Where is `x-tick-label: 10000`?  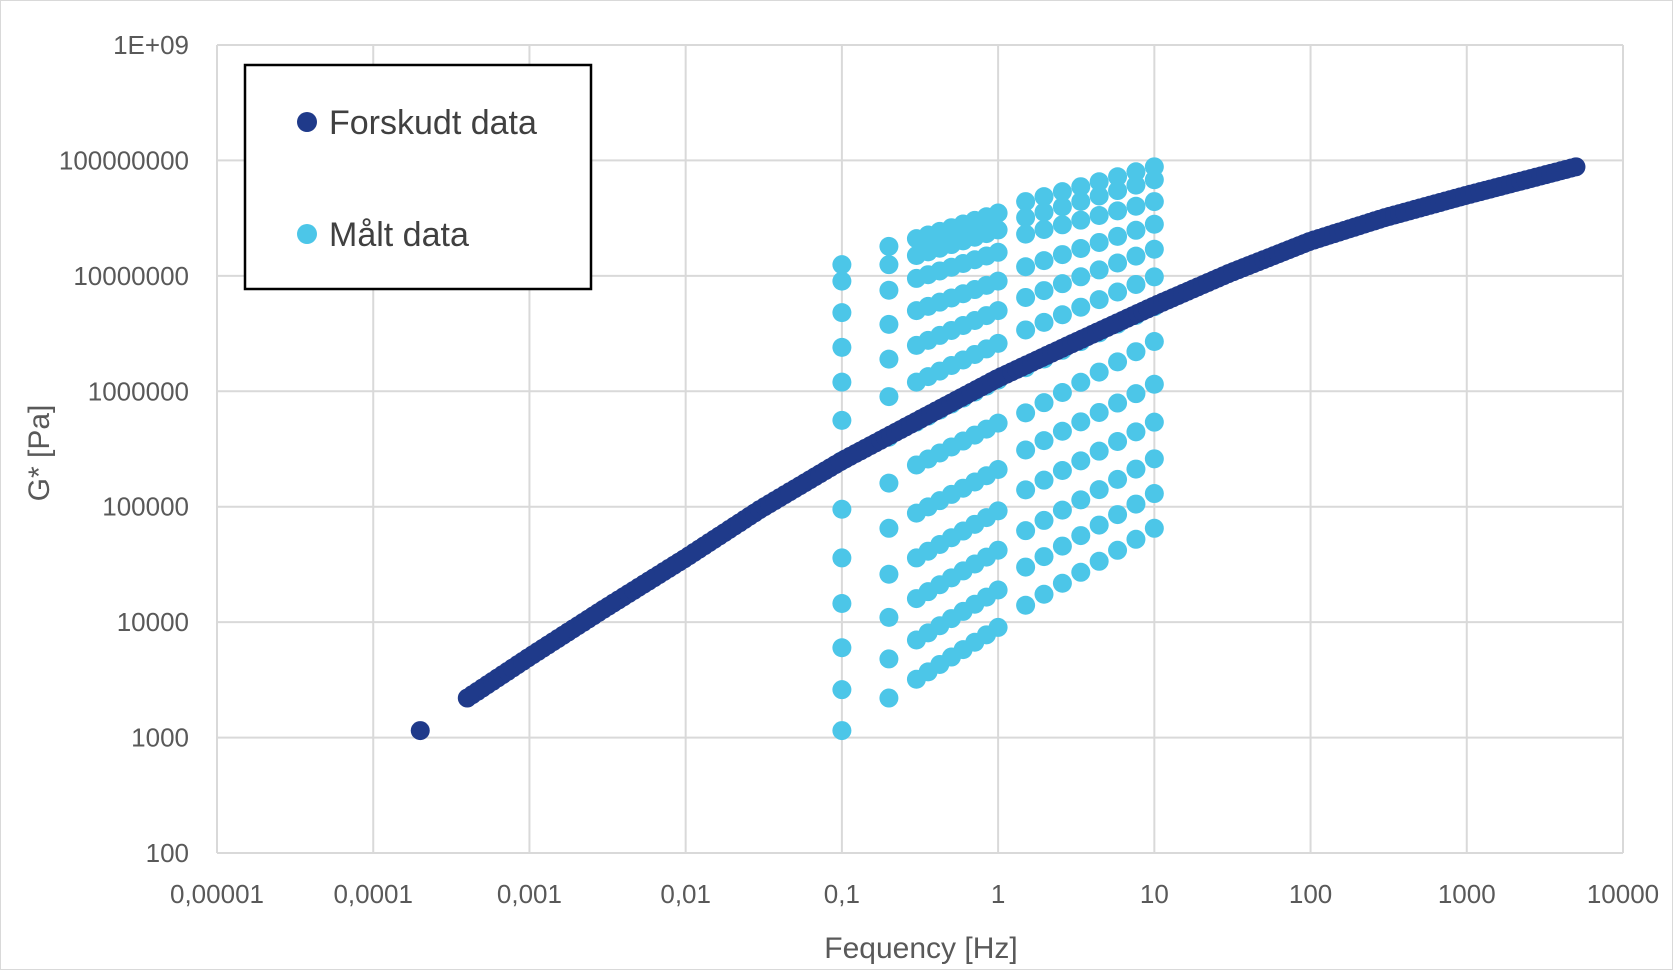
x-tick-label: 10000 is located at coordinates (1623, 894).